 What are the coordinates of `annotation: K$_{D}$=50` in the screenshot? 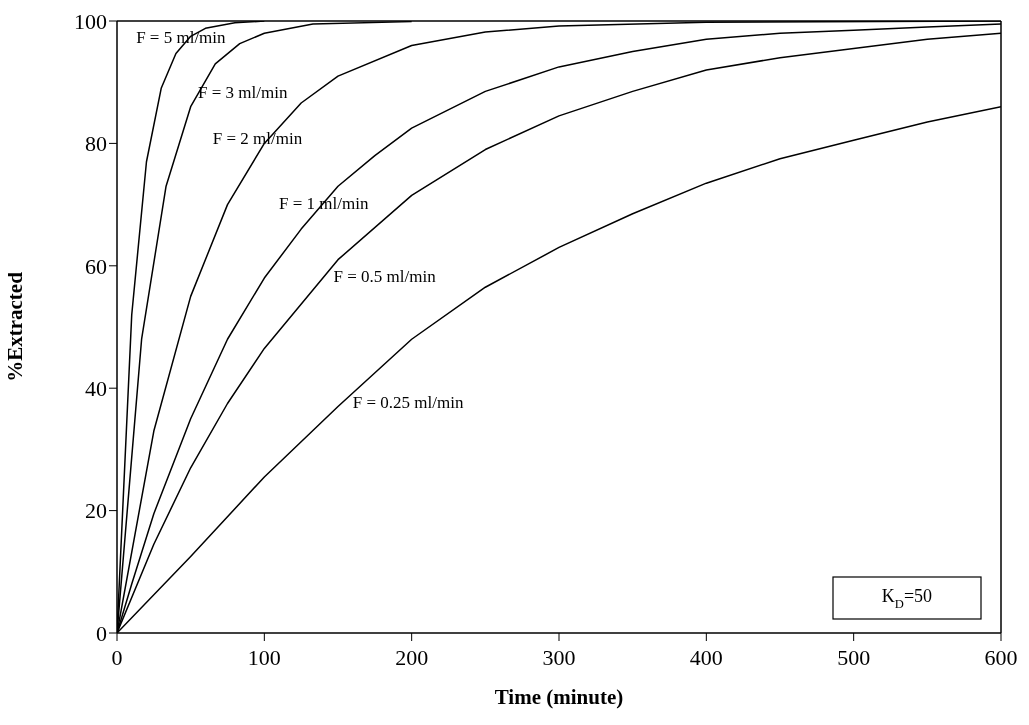 It's located at (907, 598).